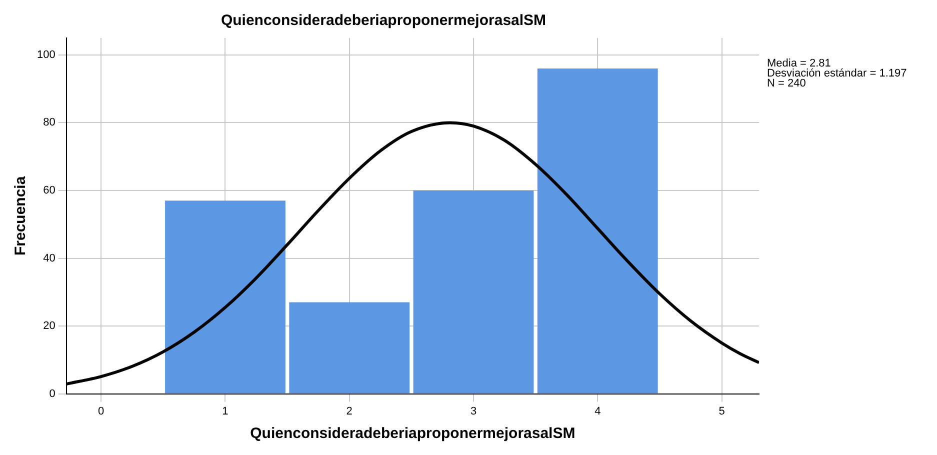 This screenshot has height=455, width=937. What do you see at coordinates (49, 190) in the screenshot?
I see `y-tick-label: 60` at bounding box center [49, 190].